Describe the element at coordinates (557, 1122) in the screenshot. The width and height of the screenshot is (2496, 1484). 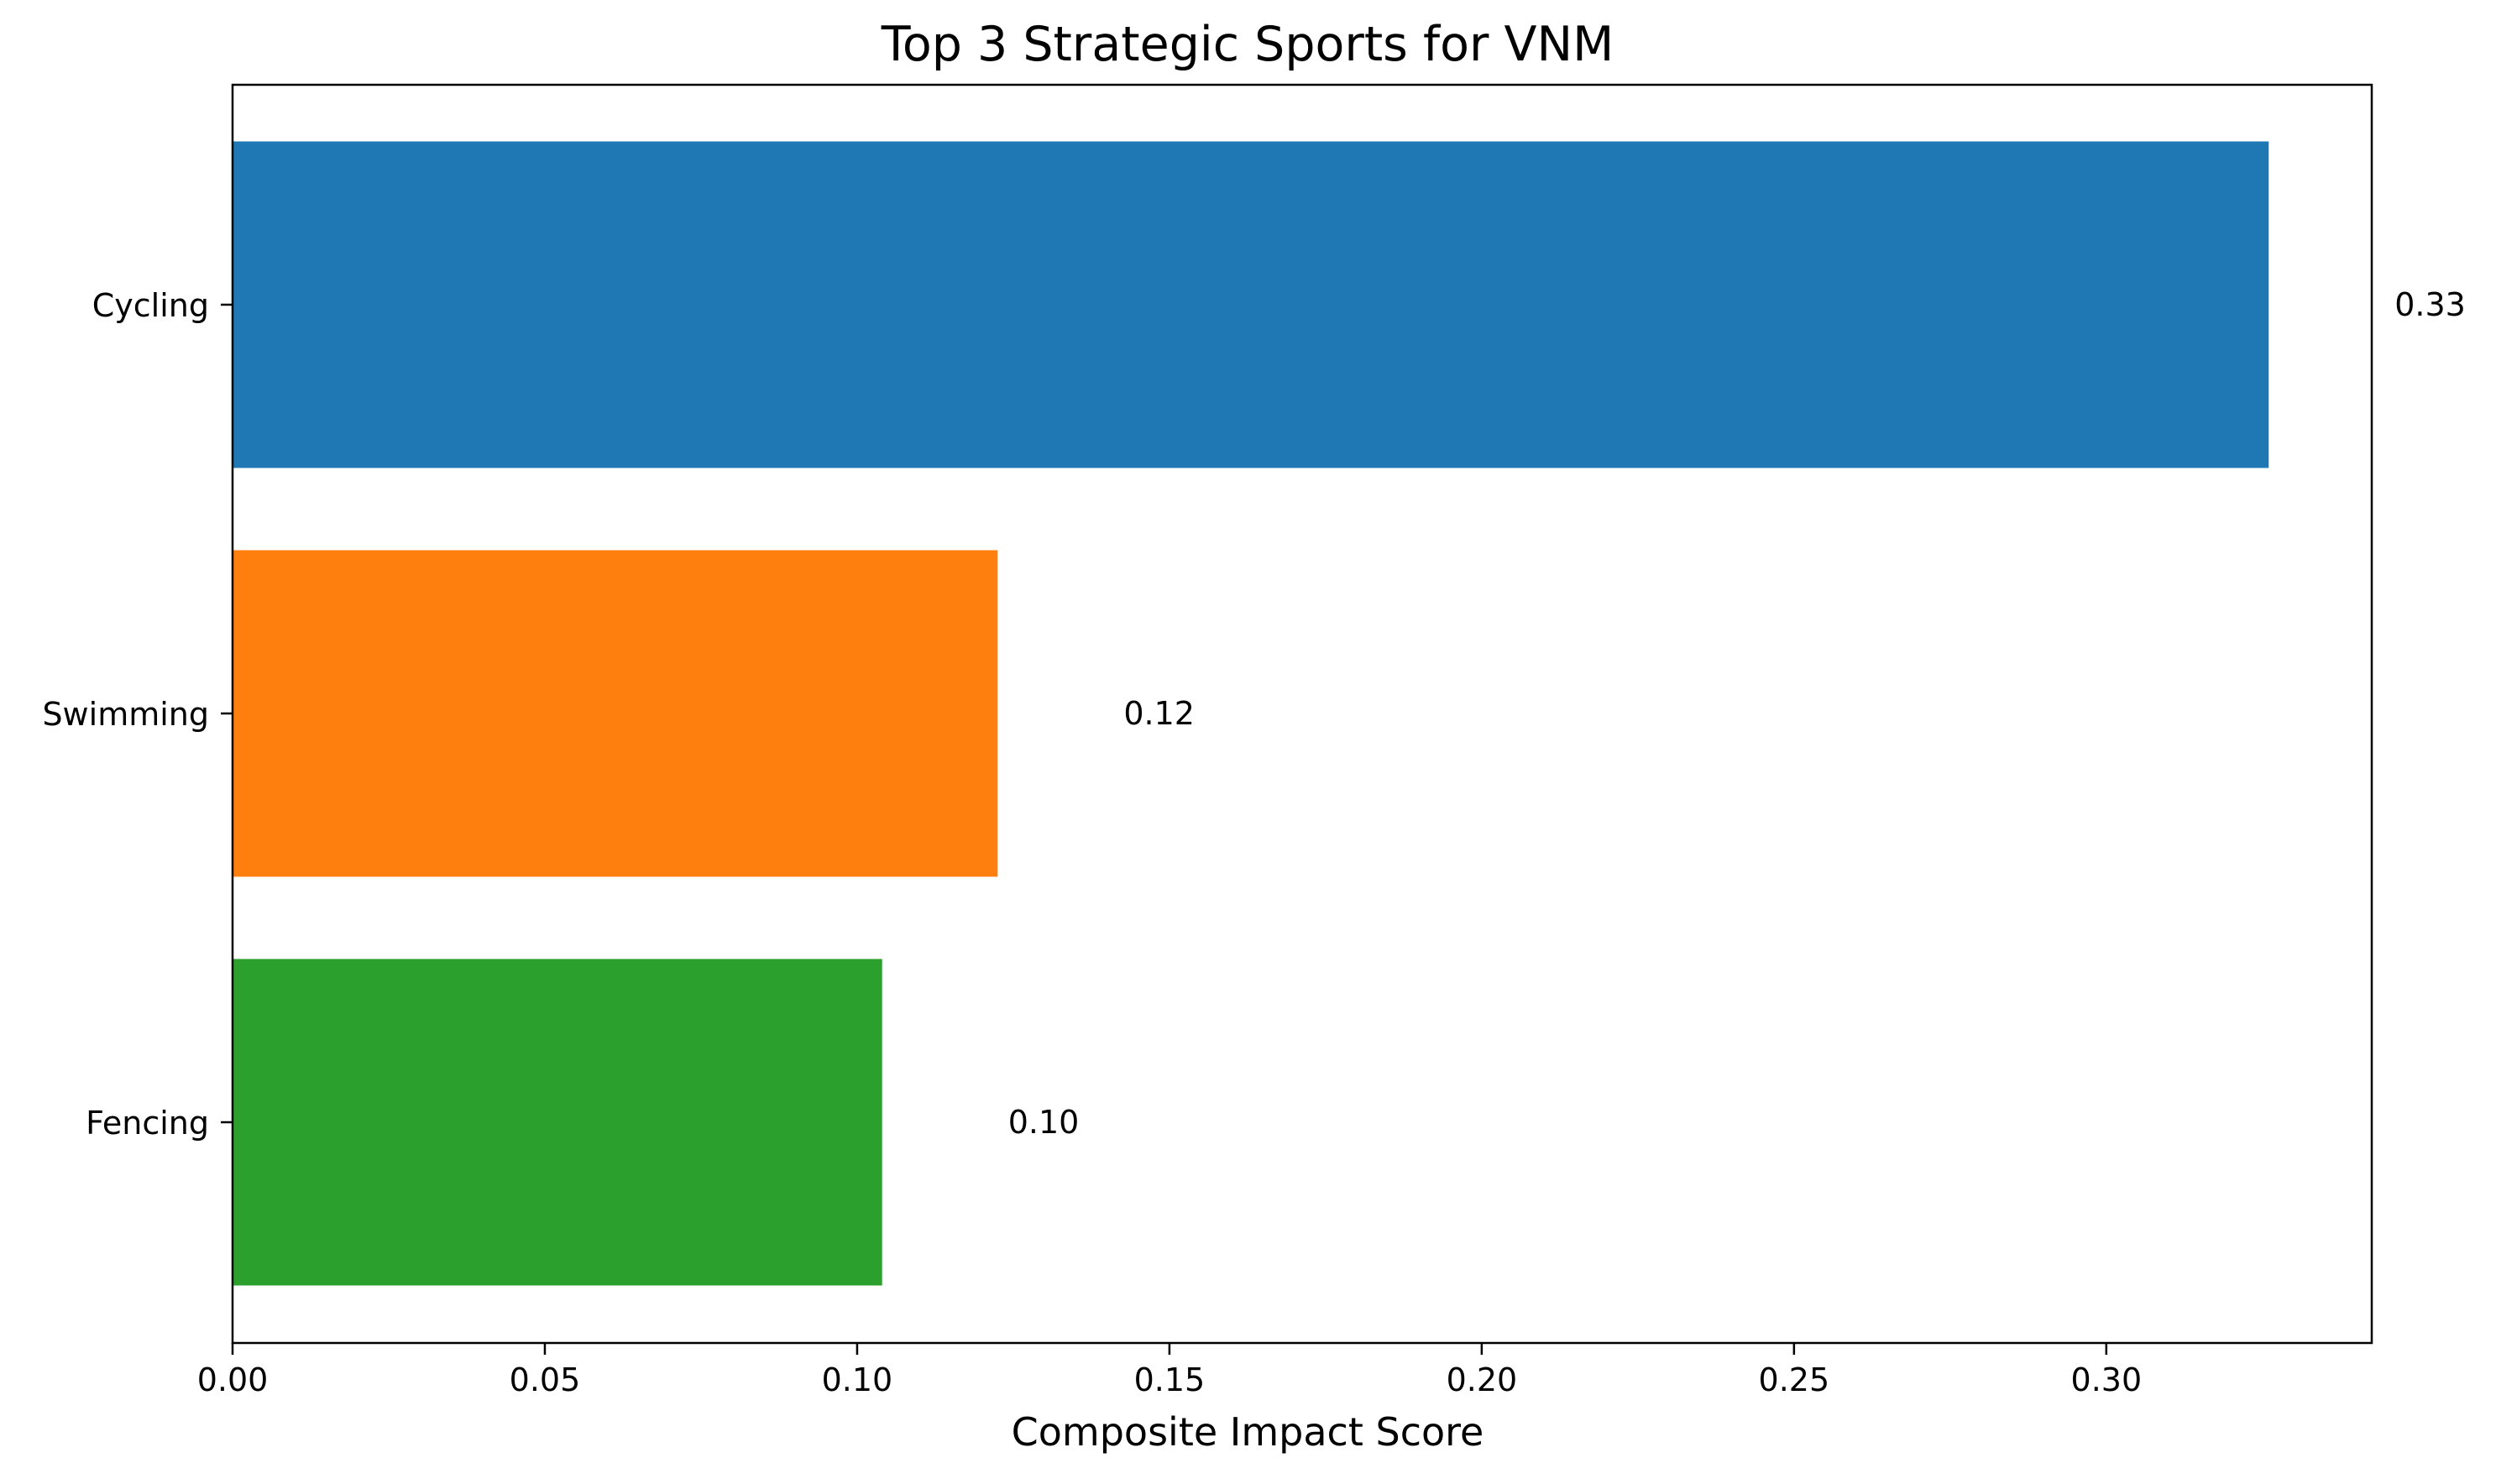
I see `bar-fencing` at that location.